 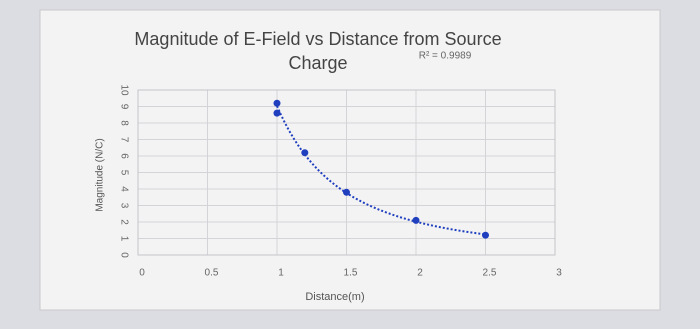 I want to click on trendline, so click(x=381, y=170).